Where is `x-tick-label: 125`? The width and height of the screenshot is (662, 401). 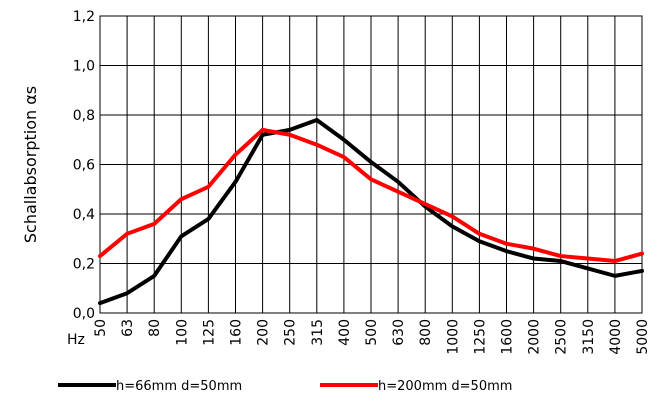
x-tick-label: 125 is located at coordinates (209, 332).